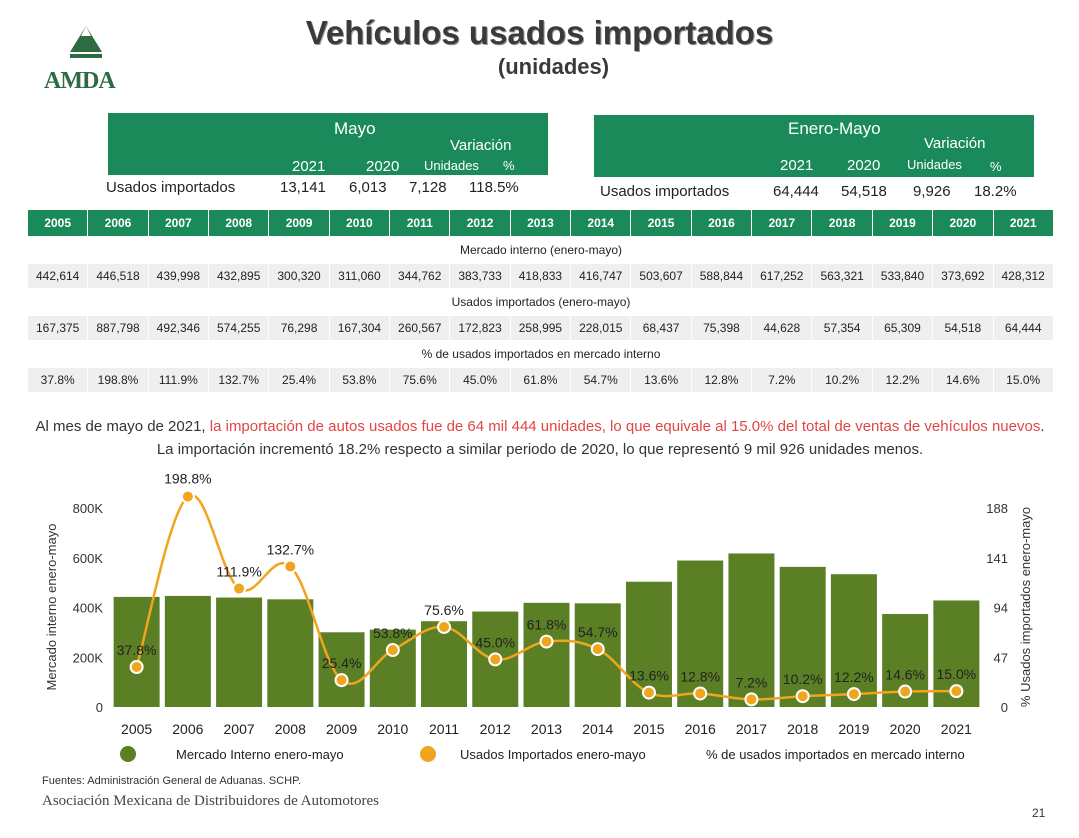 This screenshot has width=1079, height=838. Describe the element at coordinates (137, 650) in the screenshot. I see `pct-data-label-2005: 37.8%` at that location.